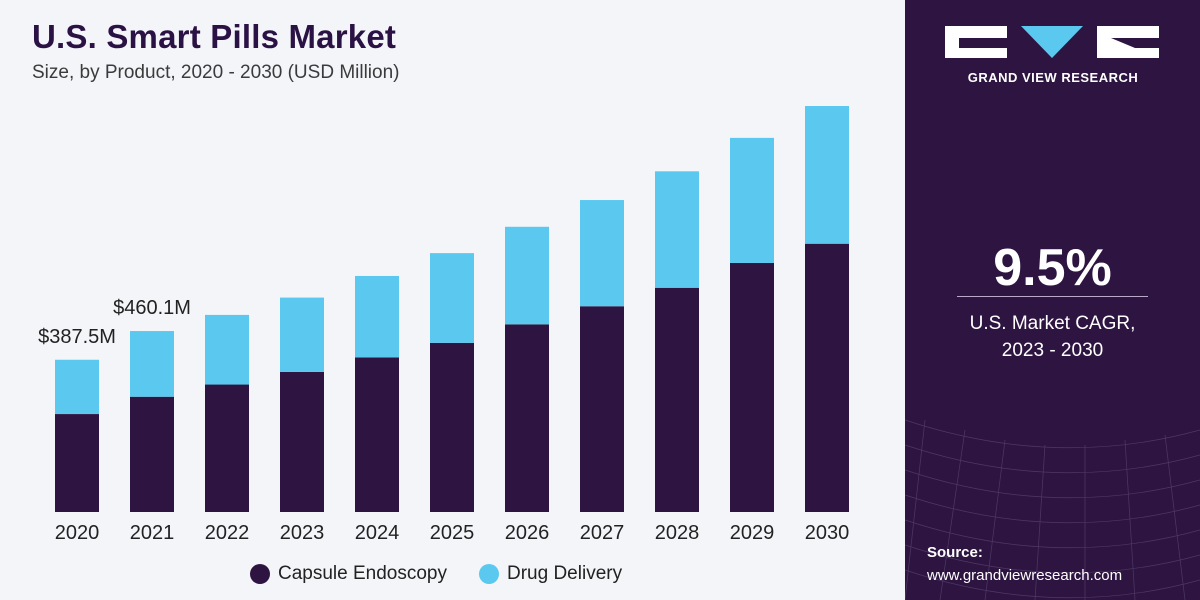 The height and width of the screenshot is (600, 1200). Describe the element at coordinates (565, 573) in the screenshot. I see `legend-label-drug-delivery: Drug Delivery` at that location.